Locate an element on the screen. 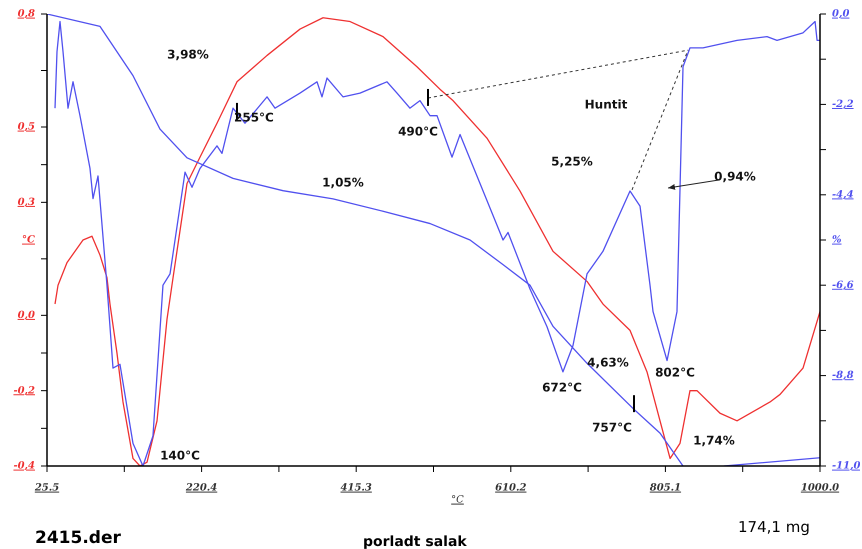  annotation: 5,25% is located at coordinates (572, 161).